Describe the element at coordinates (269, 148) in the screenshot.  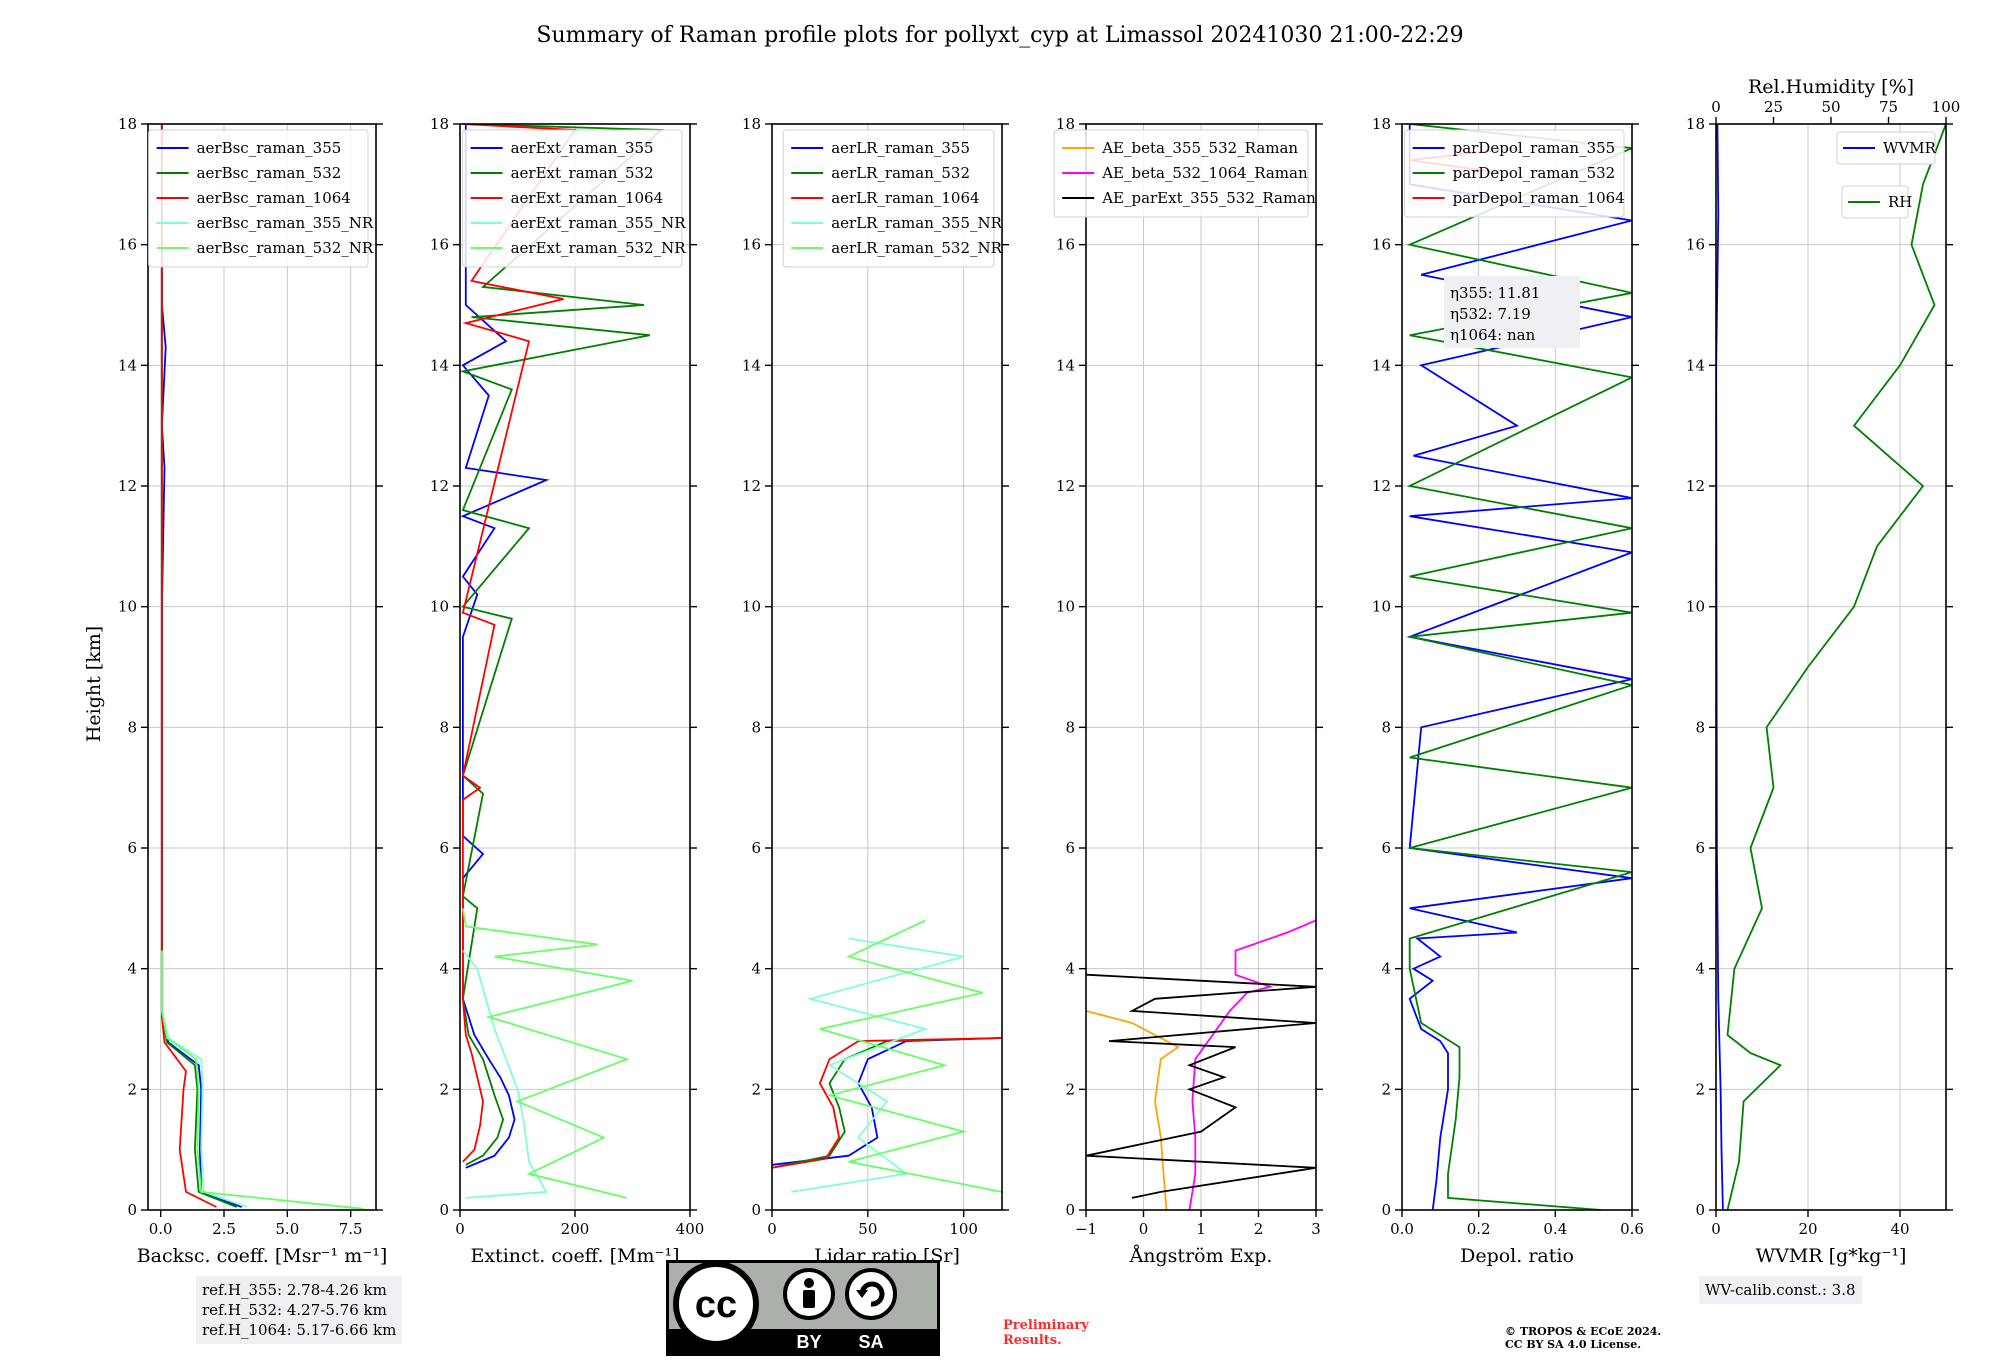
I see `legend-label: aerBsc_raman_355` at that location.